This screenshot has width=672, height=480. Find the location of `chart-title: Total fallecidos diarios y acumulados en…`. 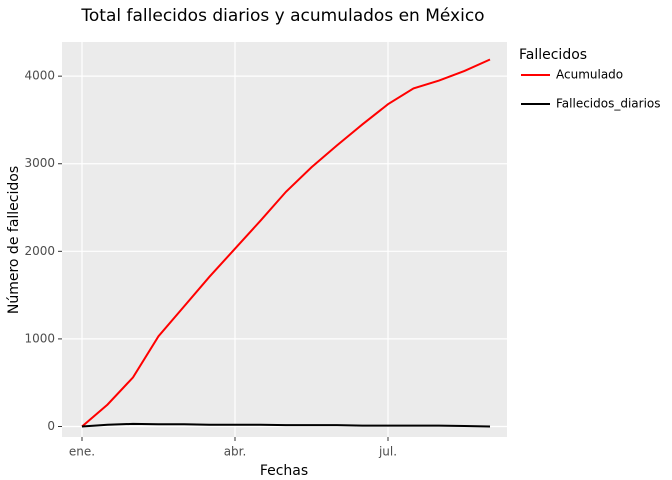

chart-title: Total fallecidos diarios y acumulados en… is located at coordinates (282, 16).